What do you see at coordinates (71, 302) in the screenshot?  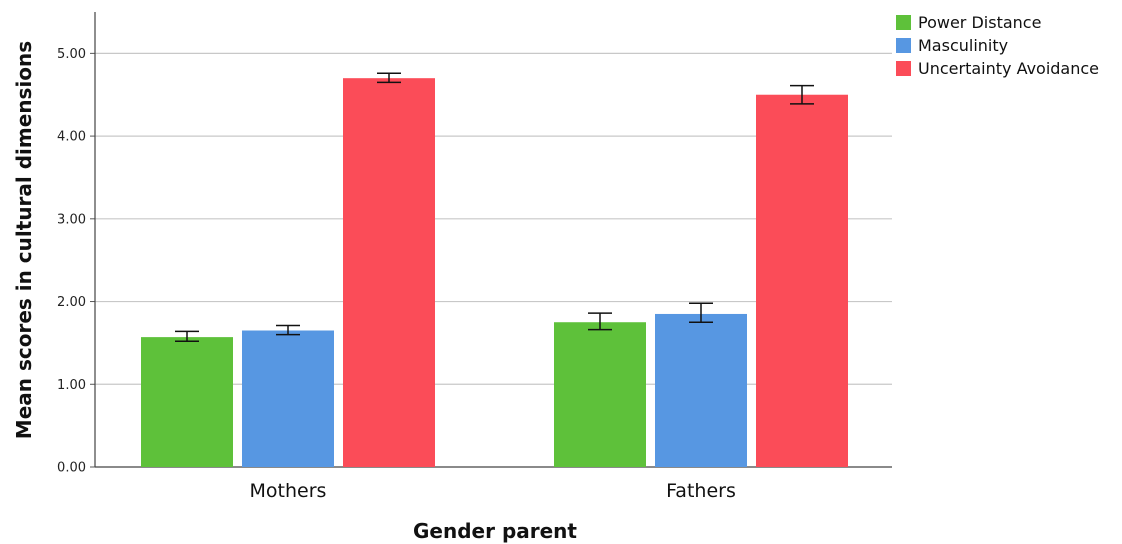 I see `y-tick-label: 2.00` at bounding box center [71, 302].